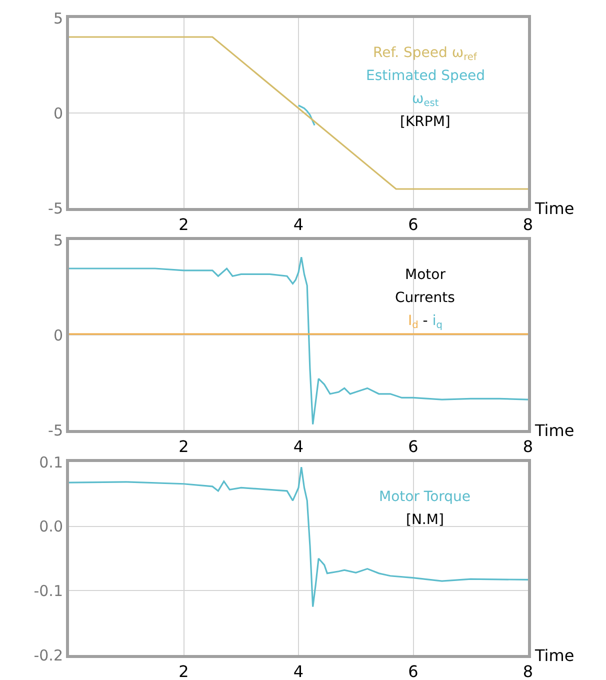  I want to click on series-label: I$_{d}$, so click(413, 322).